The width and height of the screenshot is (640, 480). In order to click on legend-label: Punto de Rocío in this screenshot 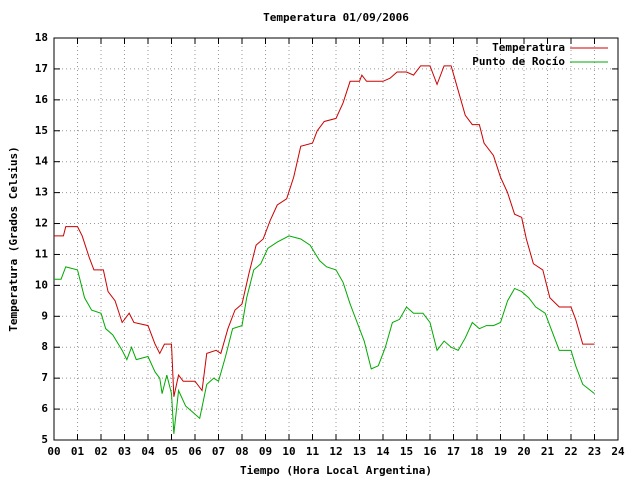, I will do `click(518, 61)`.